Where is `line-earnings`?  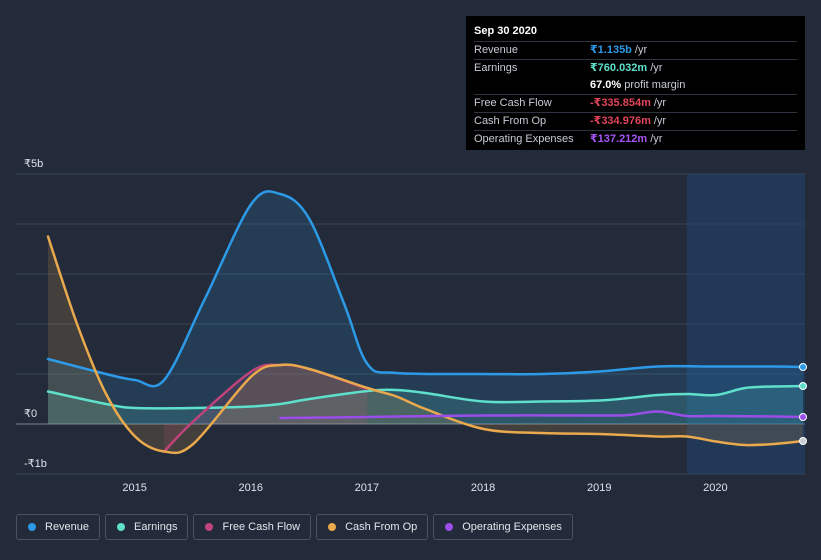
line-earnings is located at coordinates (425, 397).